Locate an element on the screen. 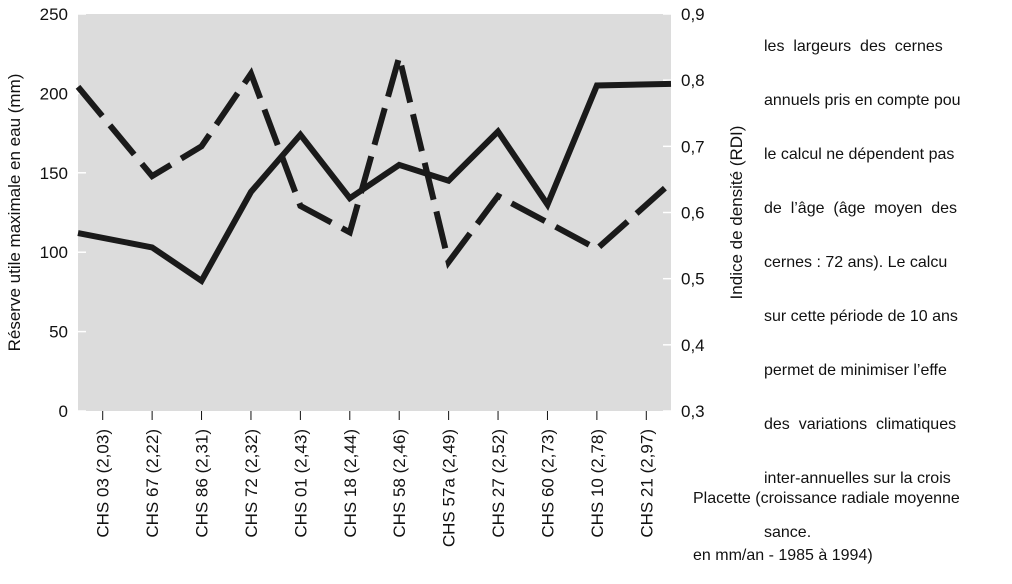 This screenshot has height=584, width=1012. side-text-line: inter-annuelles sur la crois is located at coordinates (857, 478).